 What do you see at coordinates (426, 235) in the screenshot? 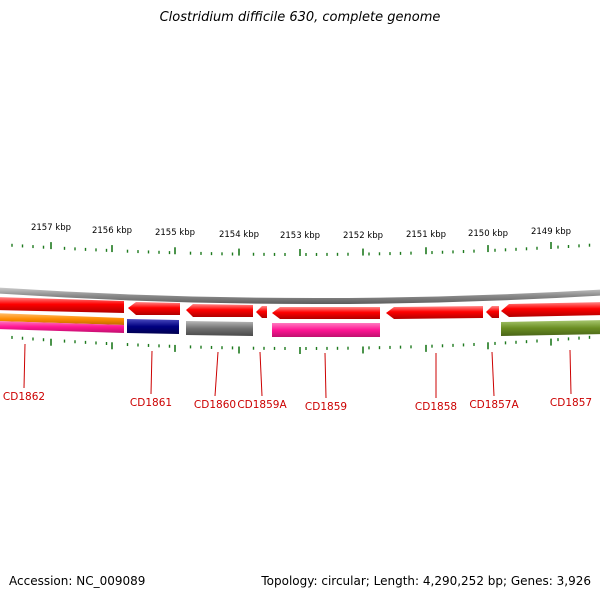
I see `ruler-label: 2151 kbp` at bounding box center [426, 235].